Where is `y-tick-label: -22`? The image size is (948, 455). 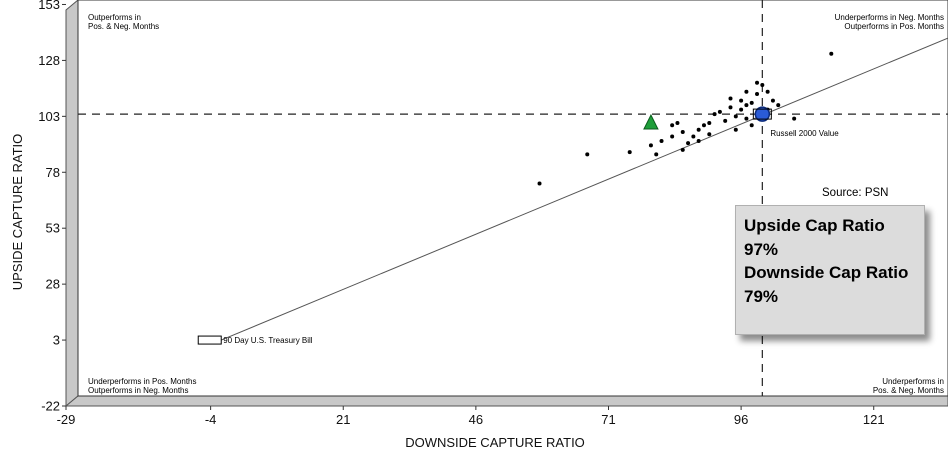
y-tick-label: -22 is located at coordinates (50, 406).